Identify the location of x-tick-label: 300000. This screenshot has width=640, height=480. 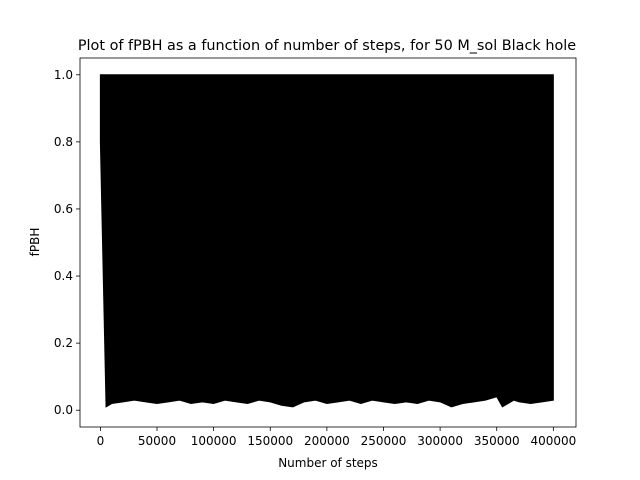
(440, 441).